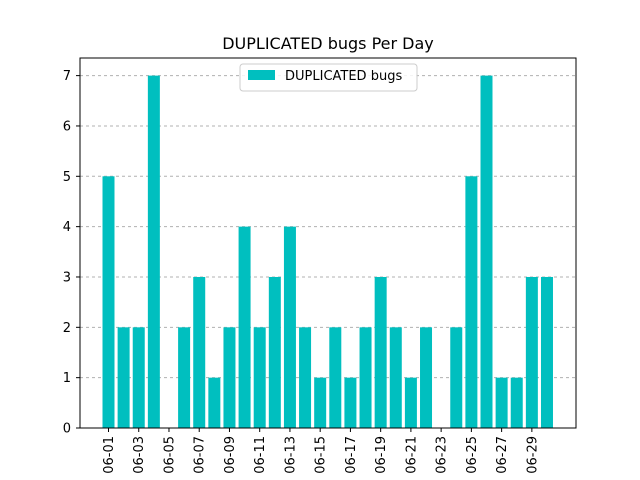 Image resolution: width=640 pixels, height=480 pixels. I want to click on y-tick-label: 0, so click(67, 429).